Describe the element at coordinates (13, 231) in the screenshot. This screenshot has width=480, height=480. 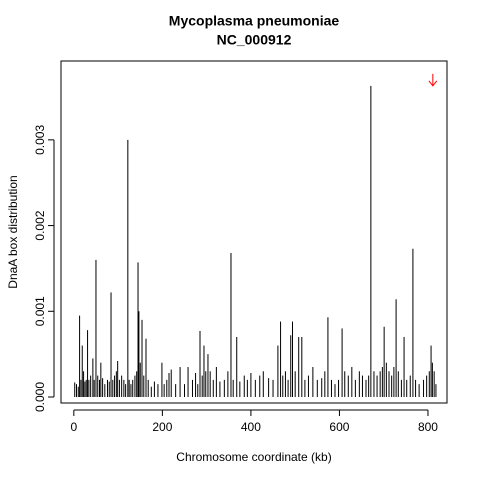
I see `y-axis-label: DnaA box distribution` at that location.